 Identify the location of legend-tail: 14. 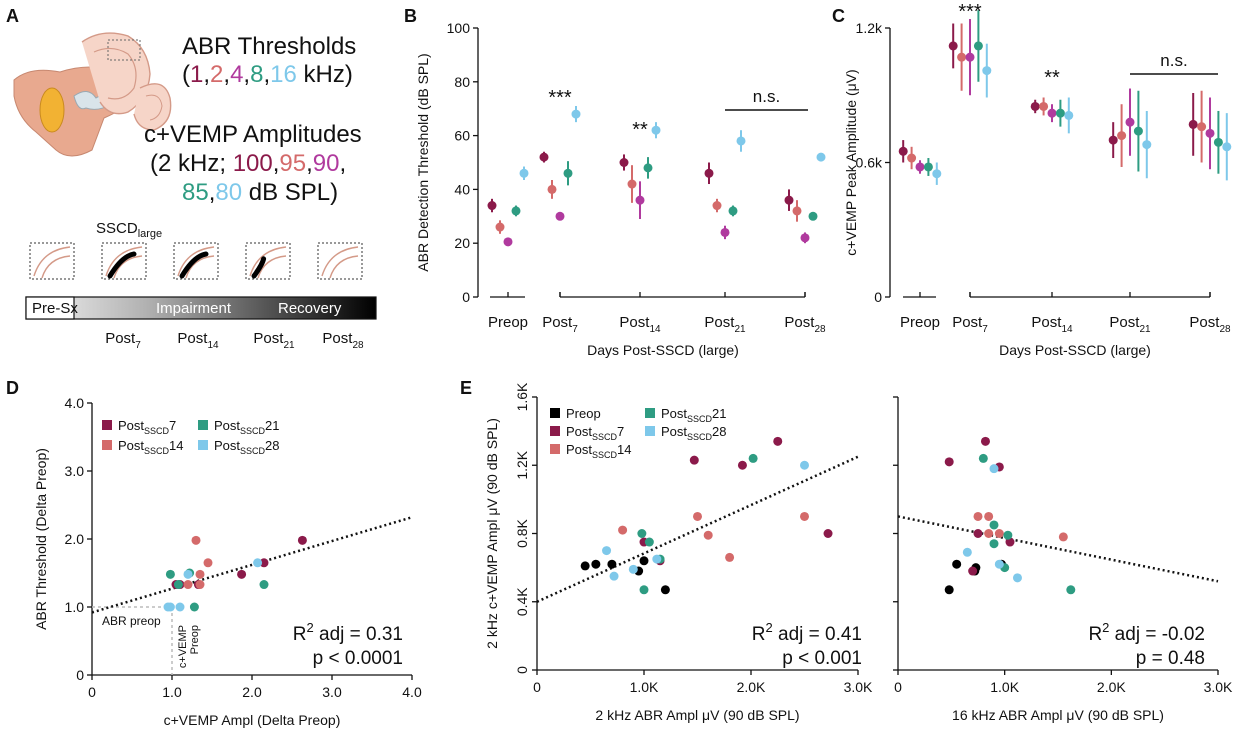
(176, 445).